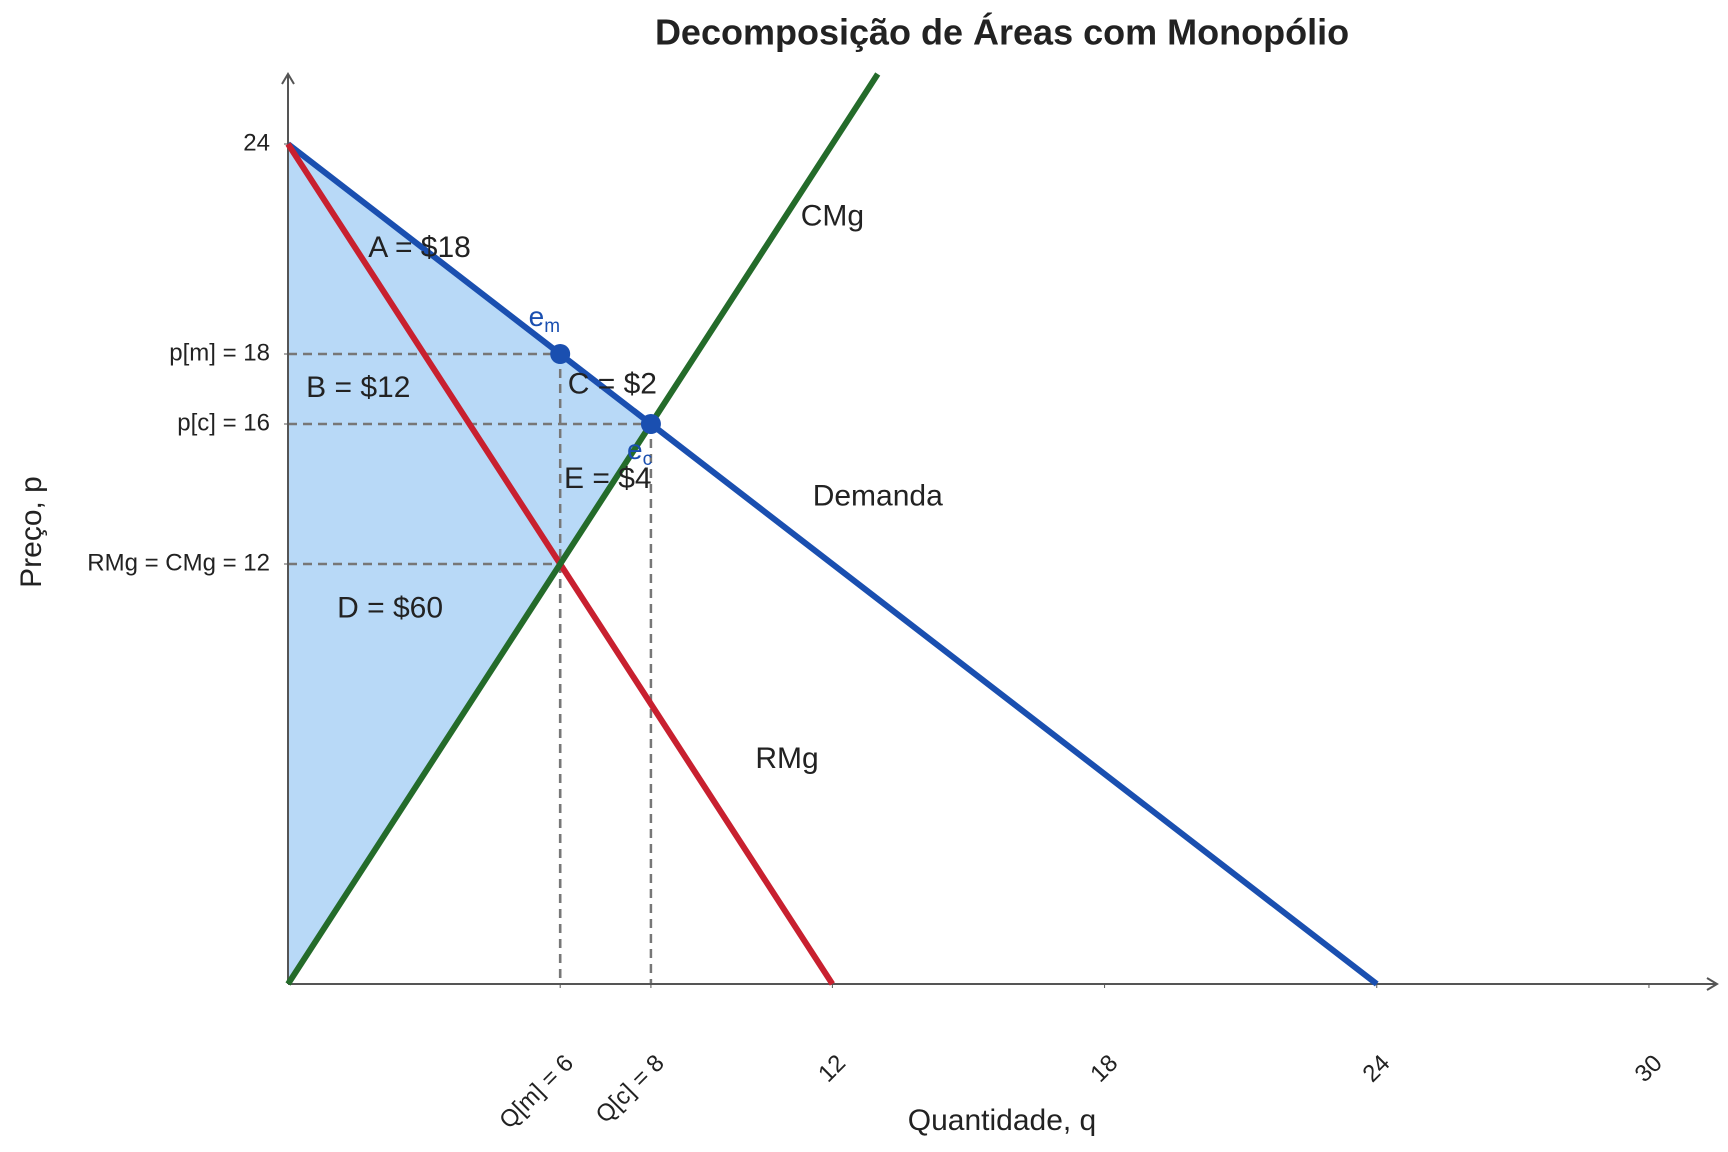 This screenshot has height=1152, width=1728. What do you see at coordinates (608, 478) in the screenshot?
I see `area-label: E = $4` at bounding box center [608, 478].